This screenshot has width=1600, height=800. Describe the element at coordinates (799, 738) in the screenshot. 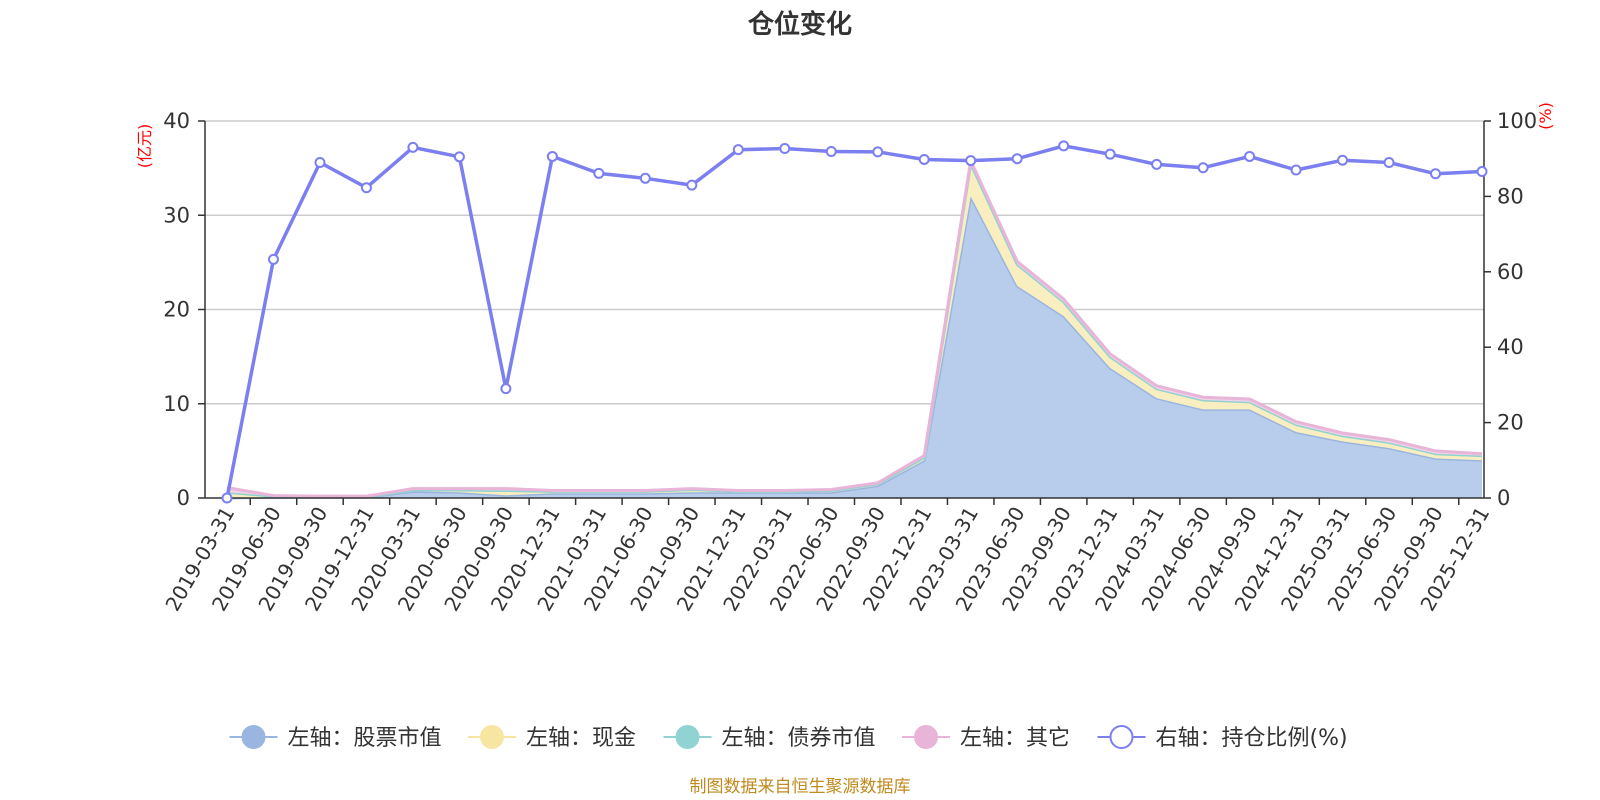

I see `legend-label: 左轴：债券市值` at that location.